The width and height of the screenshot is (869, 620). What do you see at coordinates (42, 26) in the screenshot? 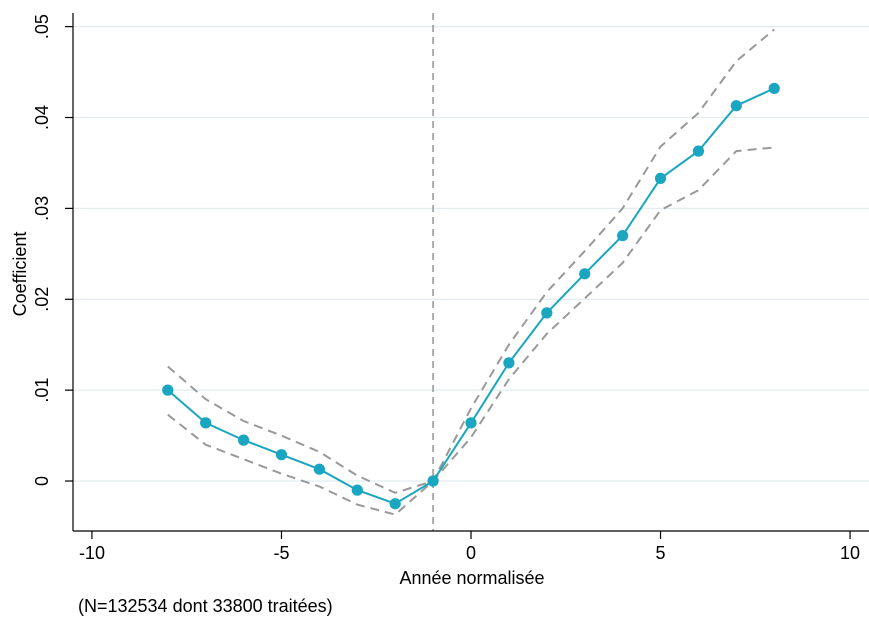
I see `y-tick-label: .05` at bounding box center [42, 26].